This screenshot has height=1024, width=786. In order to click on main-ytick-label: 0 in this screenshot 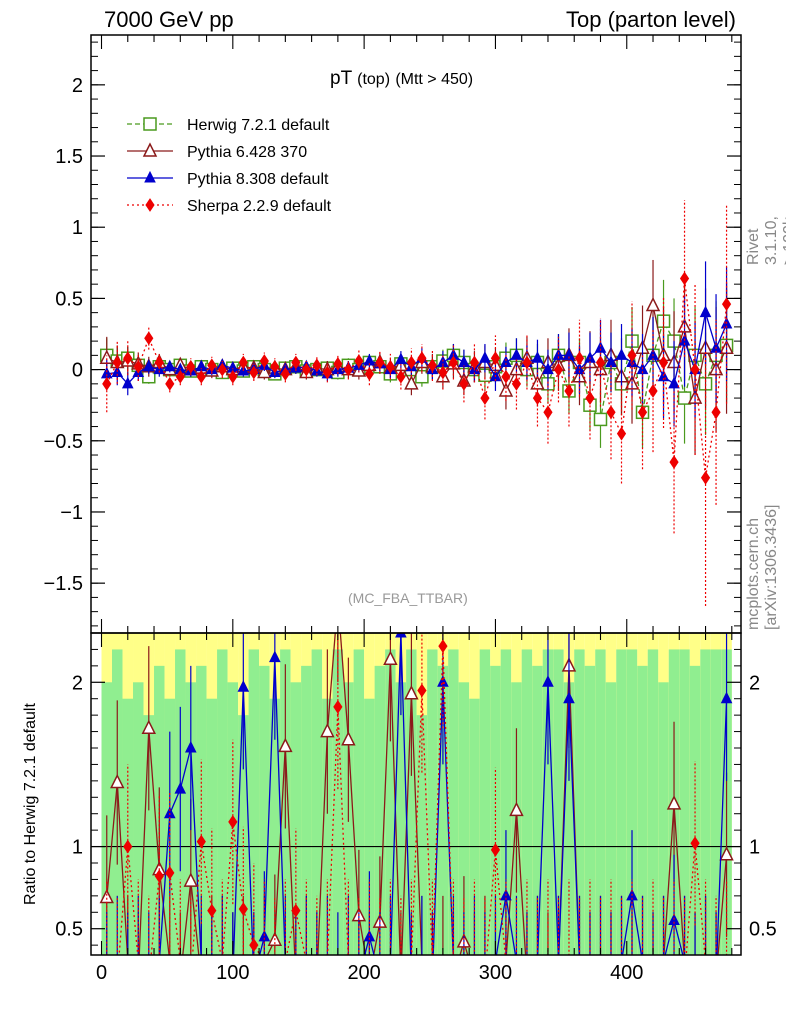, I will do `click(77, 371)`.